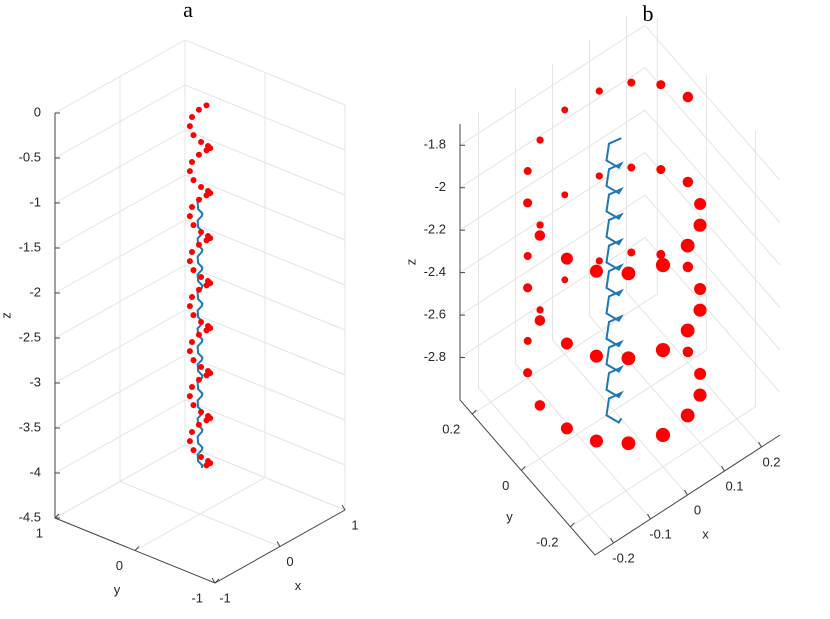  What do you see at coordinates (6, 315) in the screenshot?
I see `z-axis-label: z` at bounding box center [6, 315].